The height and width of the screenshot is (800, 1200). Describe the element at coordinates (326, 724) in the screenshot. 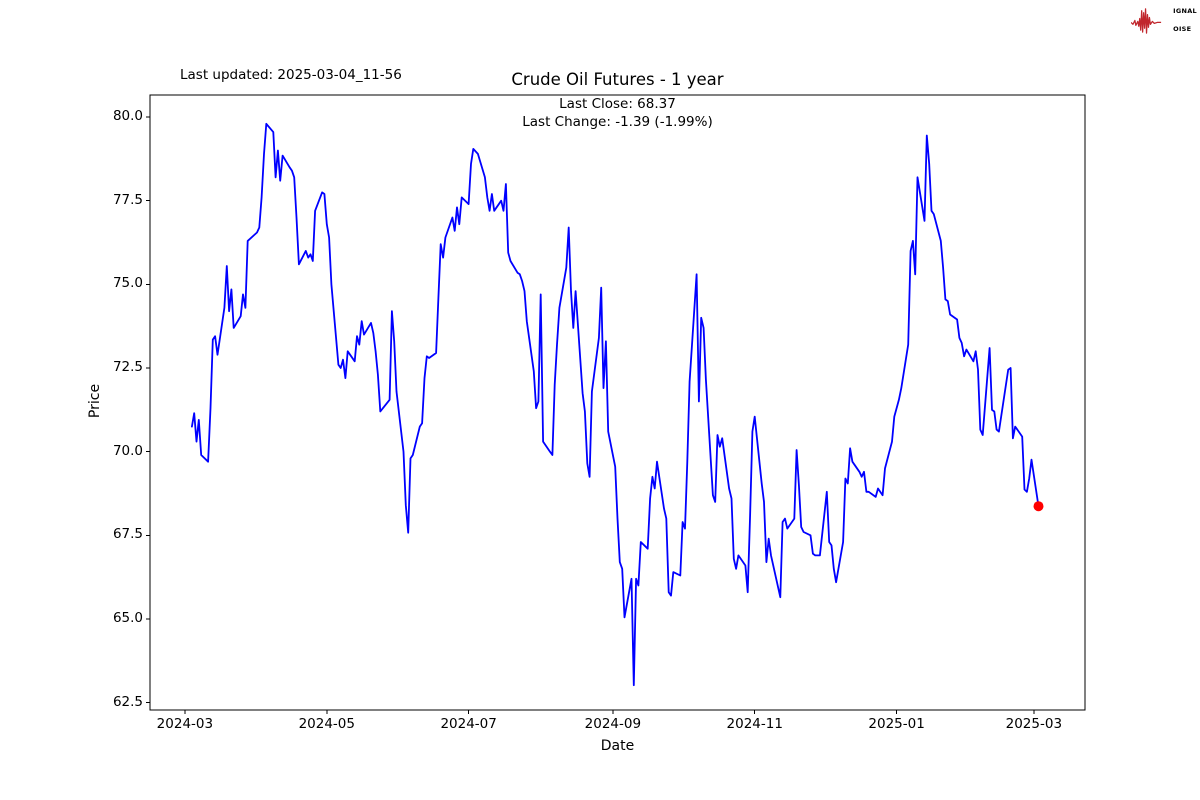

I see `x-tick-label: 2024-05` at that location.